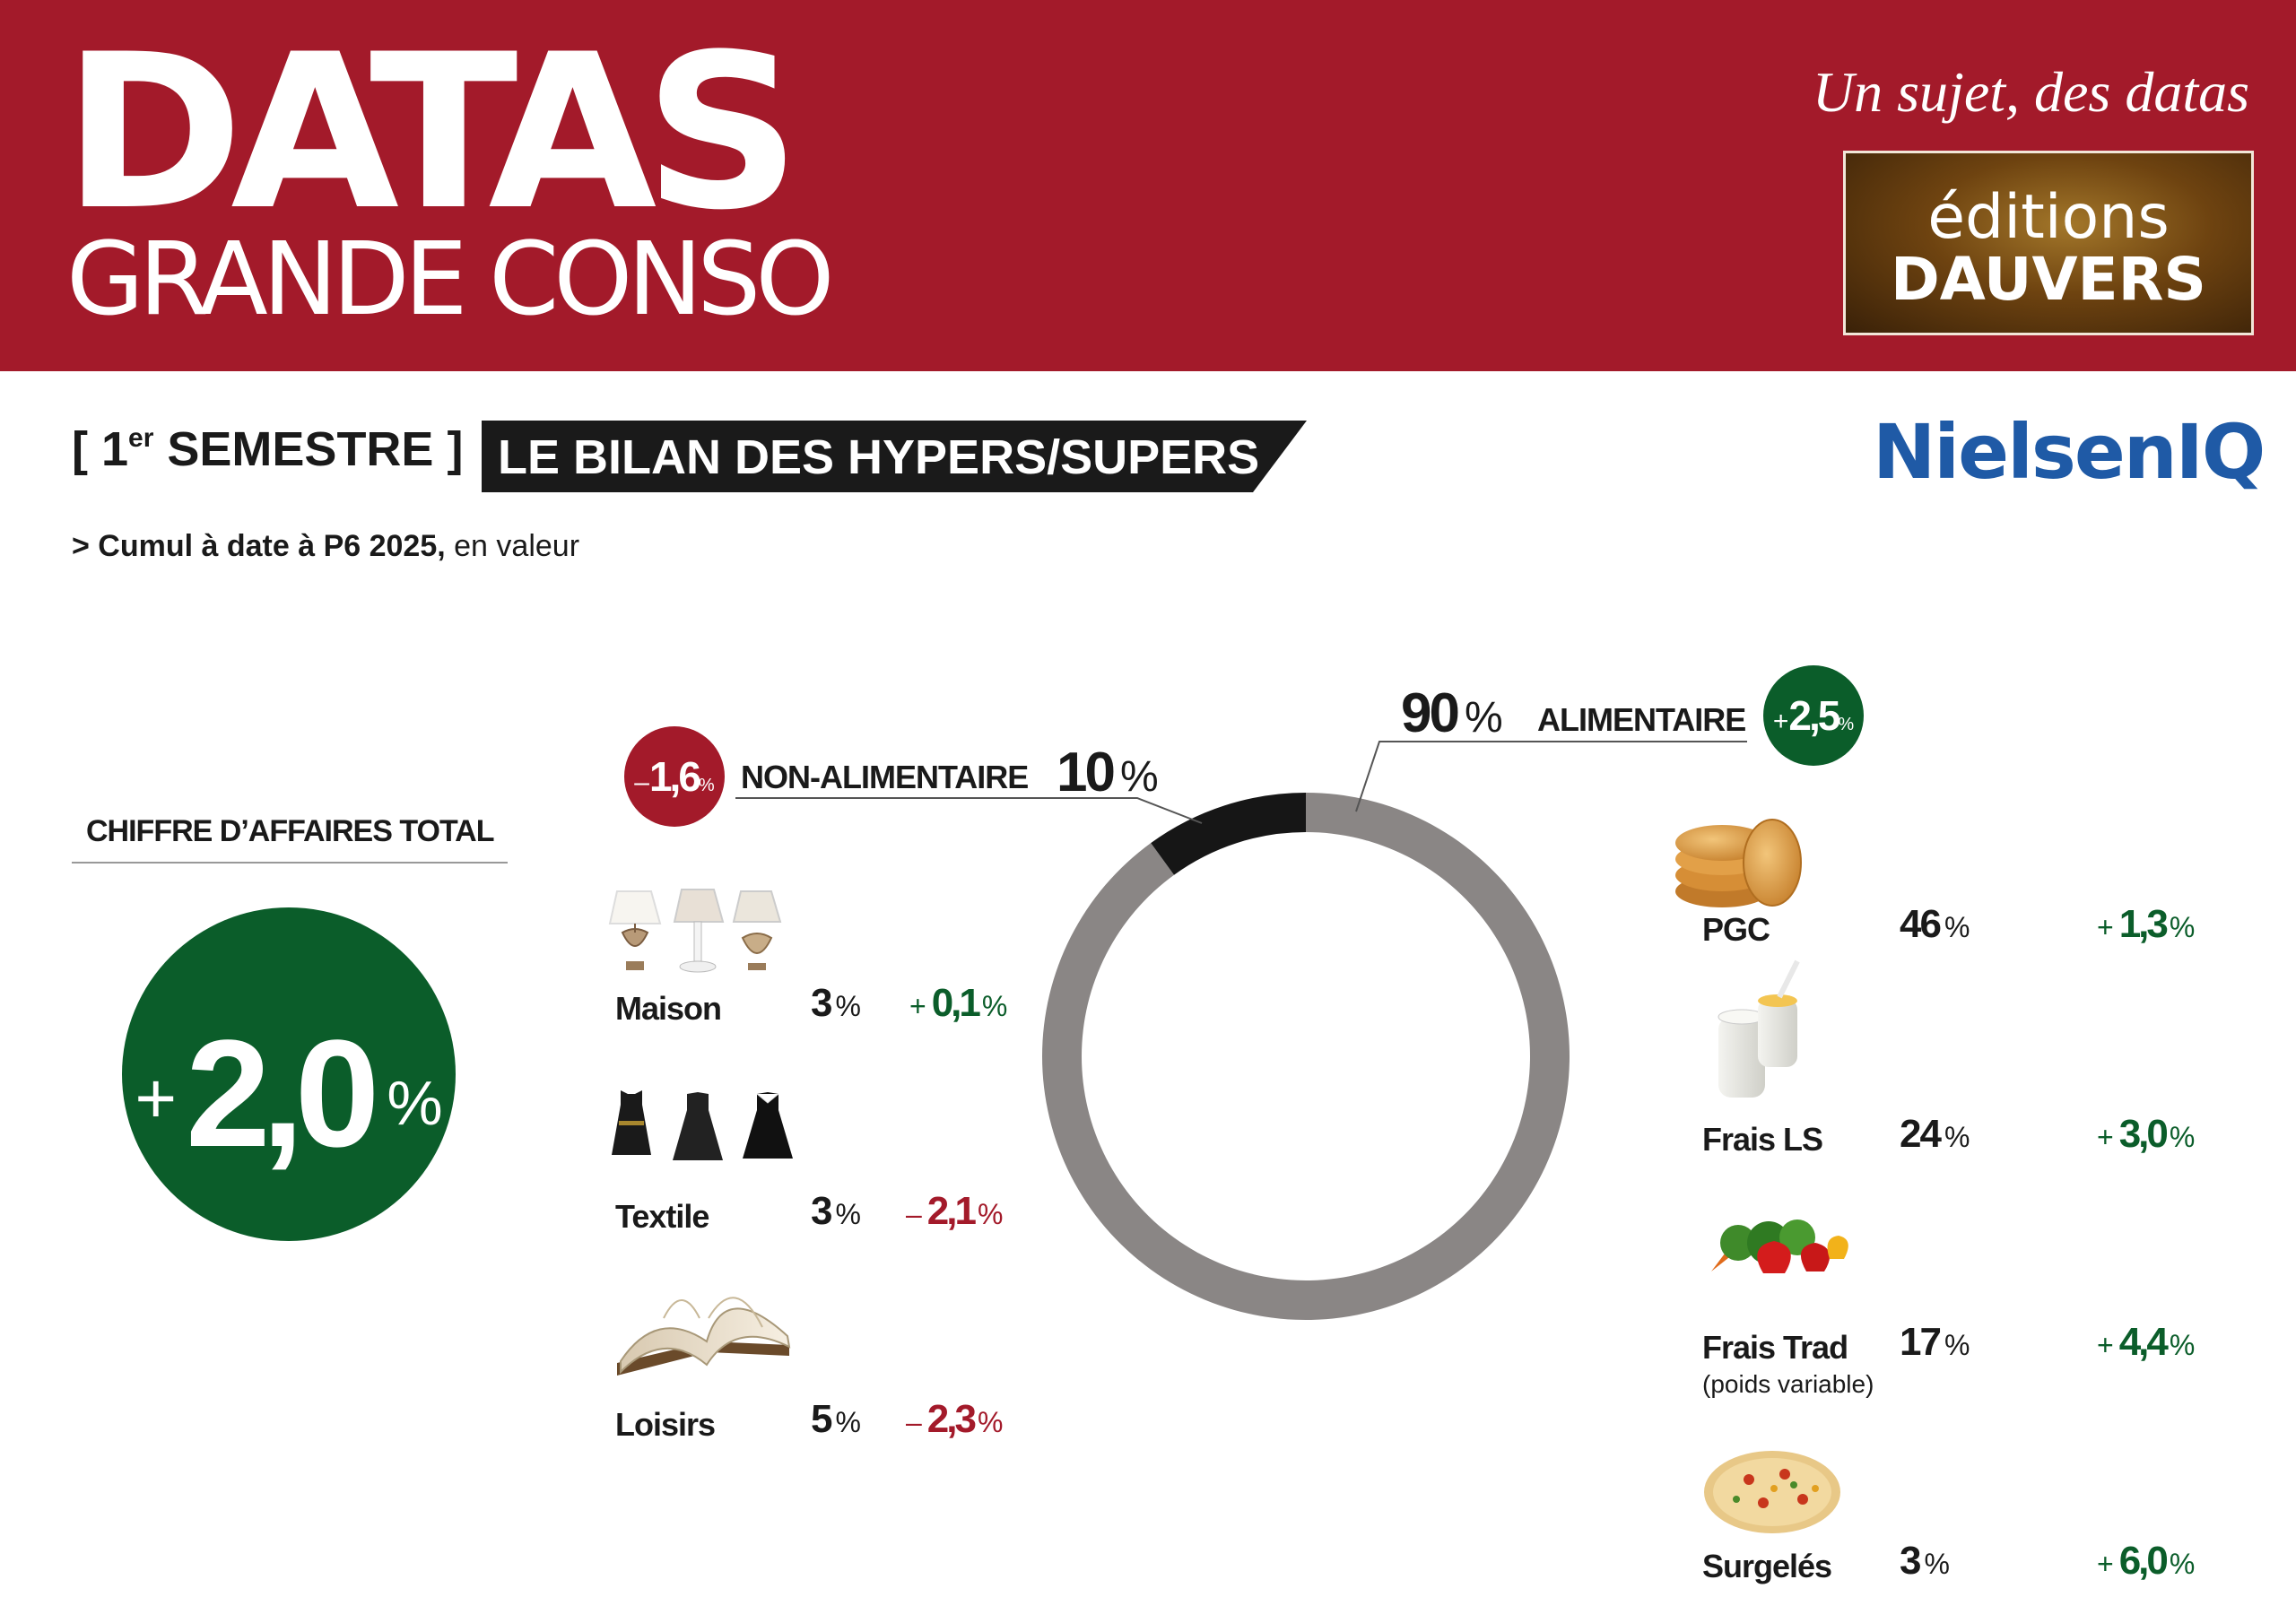 The height and width of the screenshot is (1623, 2296). I want to click on nonfood-item-evolution: –2,1%, so click(954, 1211).